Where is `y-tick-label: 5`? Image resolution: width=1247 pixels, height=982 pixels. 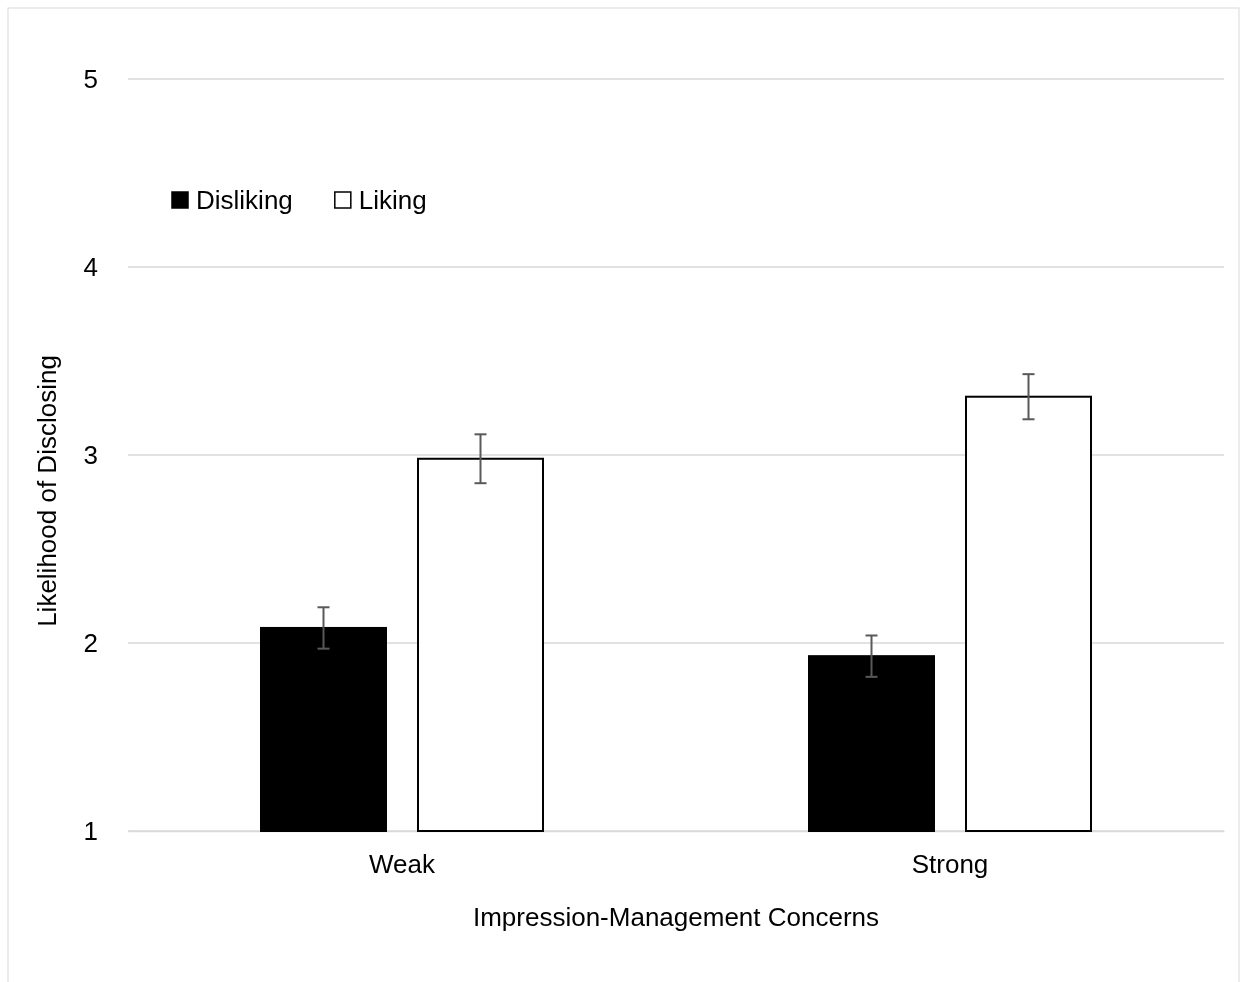 y-tick-label: 5 is located at coordinates (90, 78).